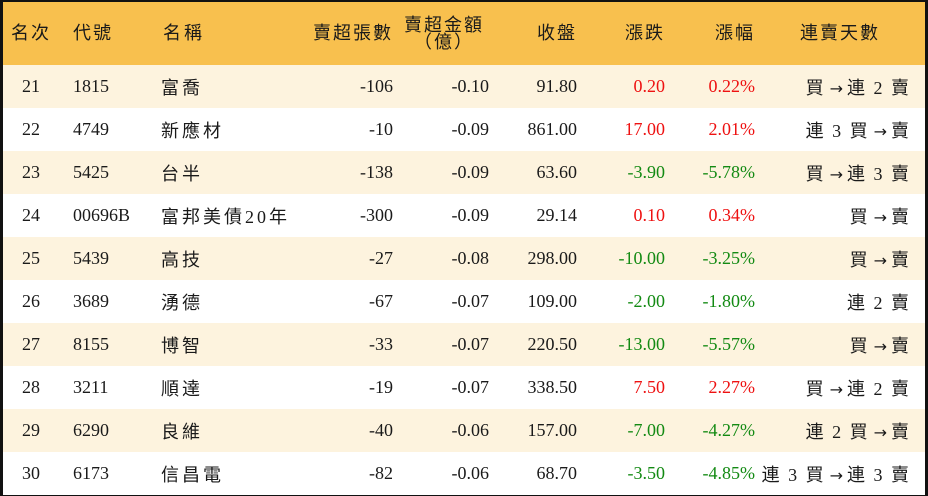 The image size is (928, 496). What do you see at coordinates (192, 130) in the screenshot?
I see `cell-name: 新應材` at bounding box center [192, 130].